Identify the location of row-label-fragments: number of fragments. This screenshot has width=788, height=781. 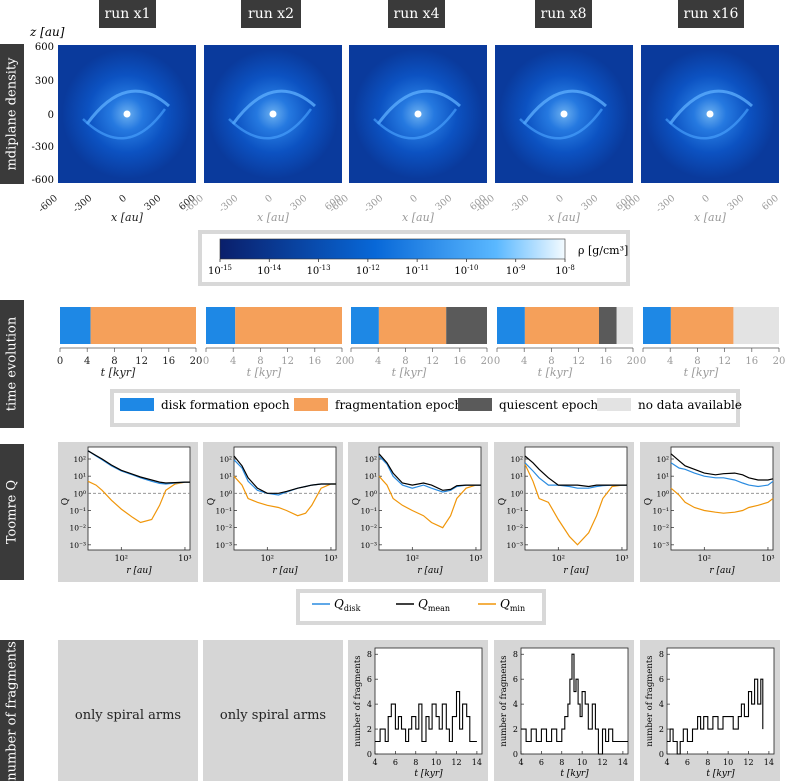
(12, 710).